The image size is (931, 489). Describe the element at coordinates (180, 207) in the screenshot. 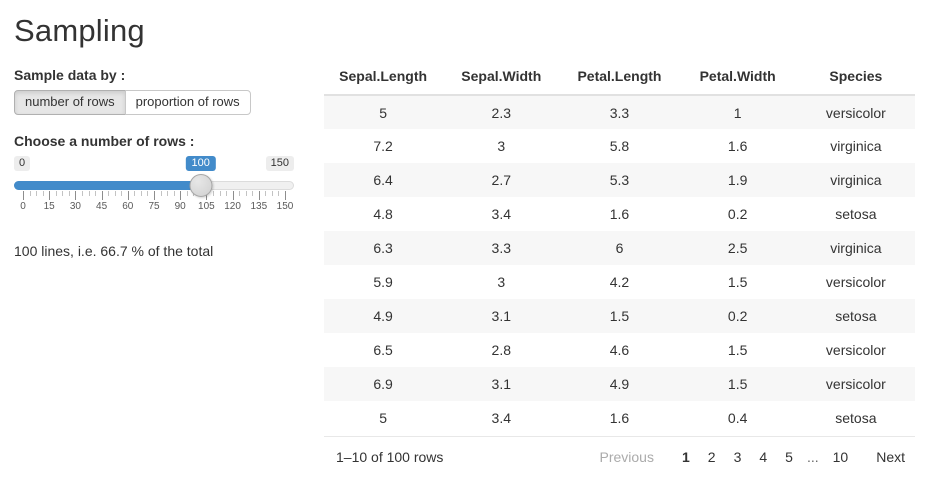

I see `slider-tick-label: 90` at that location.